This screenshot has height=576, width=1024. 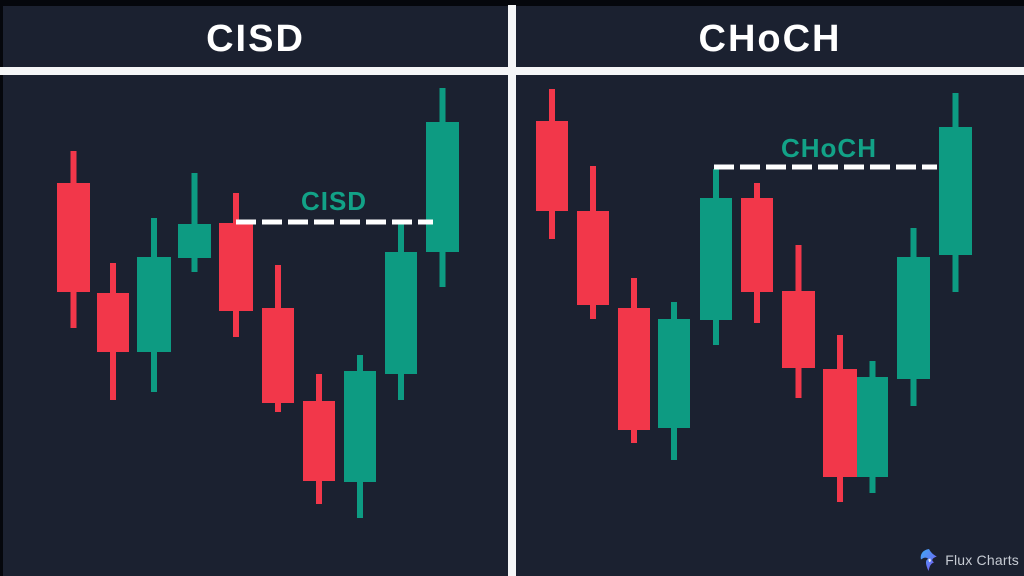 What do you see at coordinates (512, 290) in the screenshot?
I see `vertical-panel-divider` at bounding box center [512, 290].